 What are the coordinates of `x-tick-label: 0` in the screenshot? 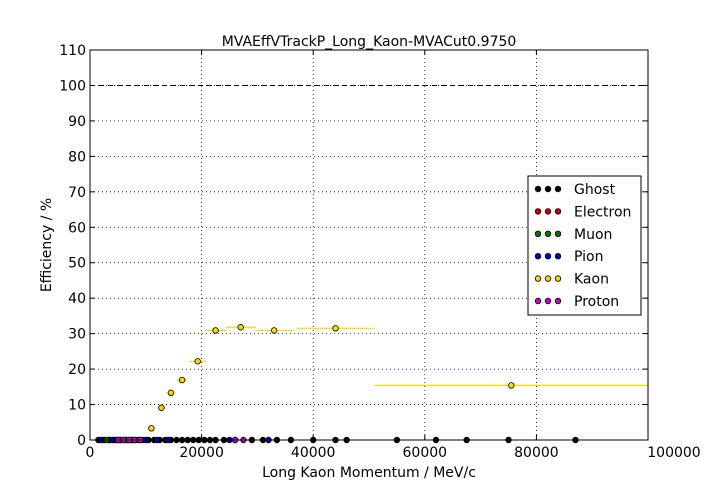 It's located at (90, 453).